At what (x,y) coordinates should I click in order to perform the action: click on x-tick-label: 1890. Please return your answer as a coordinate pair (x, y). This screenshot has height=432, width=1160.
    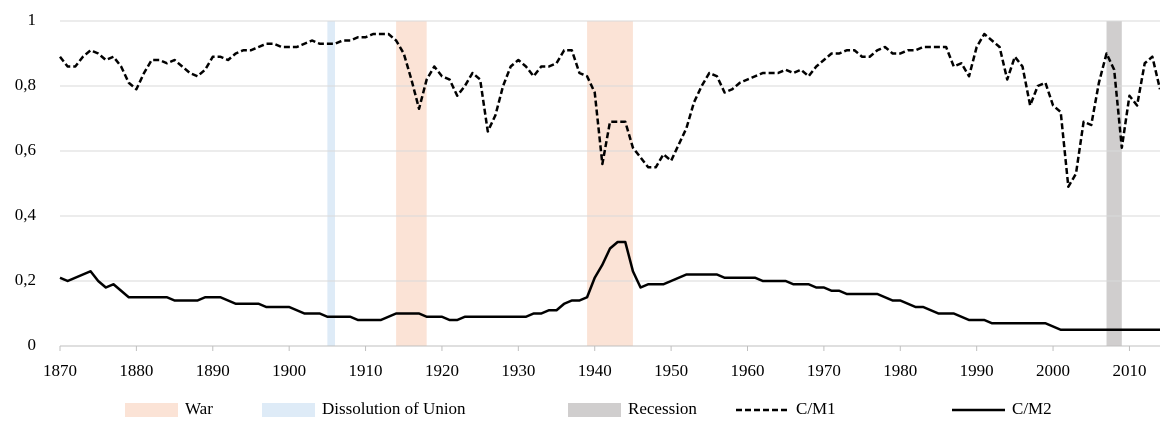
    Looking at the image, I should click on (213, 370).